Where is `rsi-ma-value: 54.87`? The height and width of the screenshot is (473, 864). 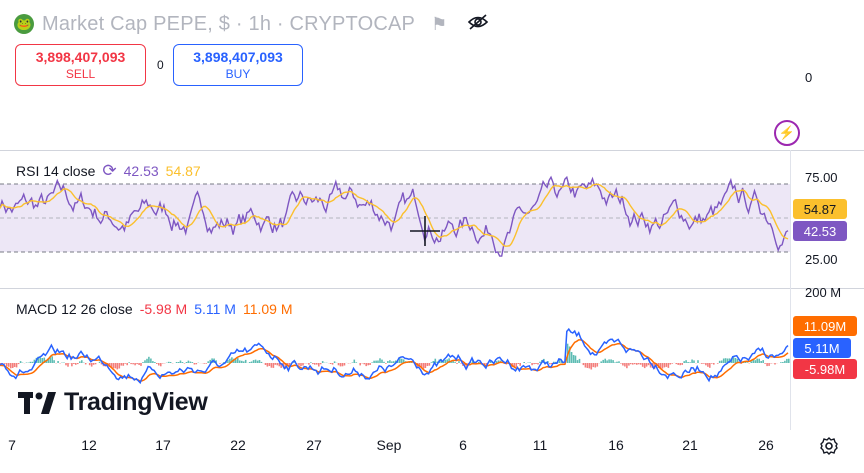 rsi-ma-value: 54.87 is located at coordinates (183, 171).